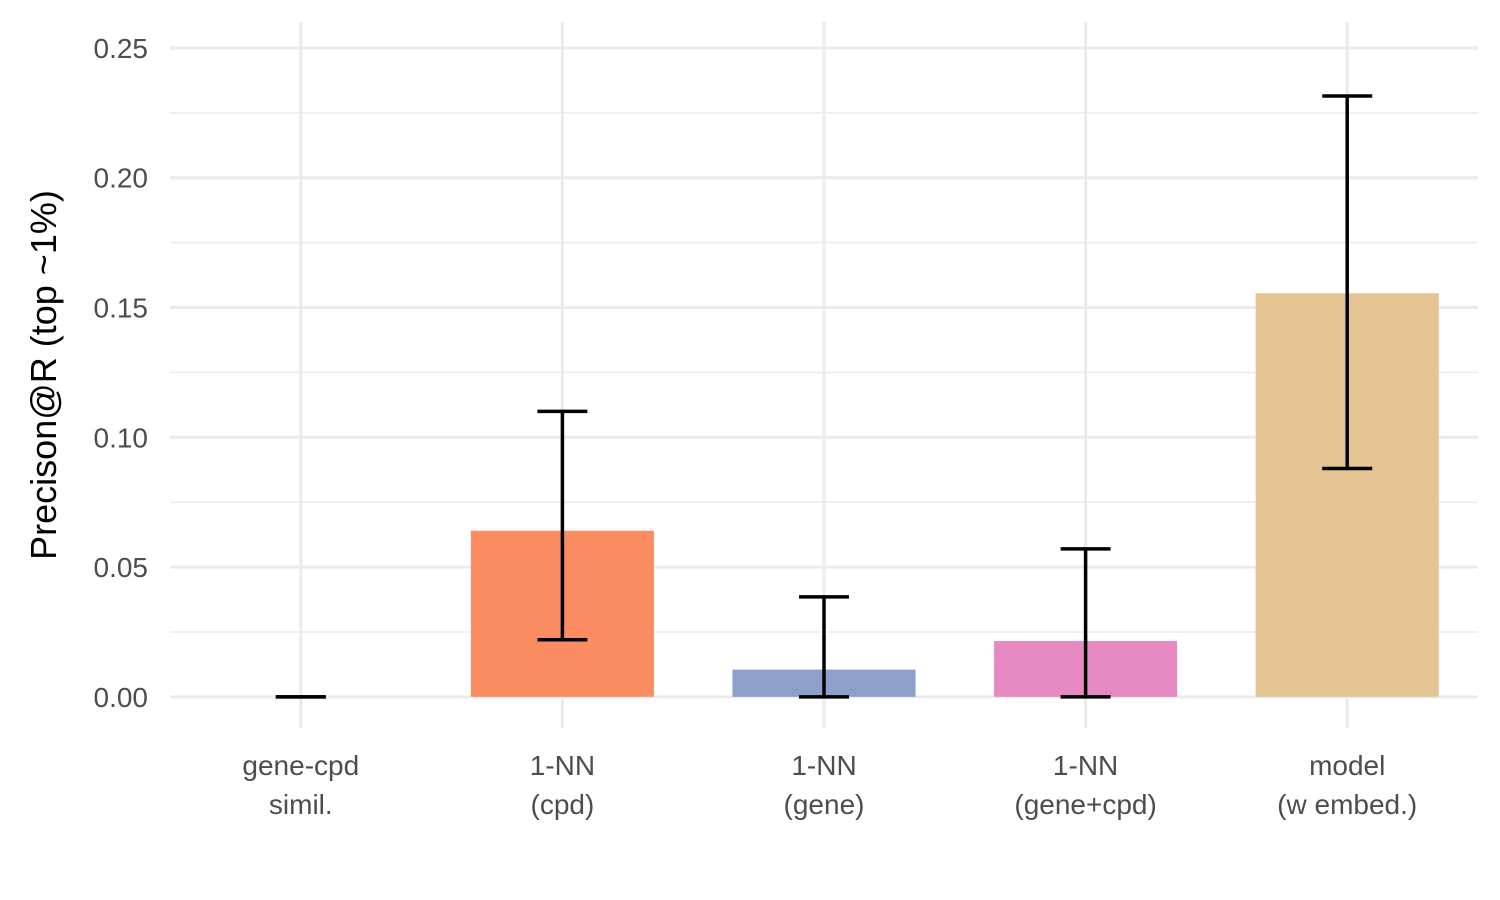 This screenshot has width=1500, height=900. What do you see at coordinates (301, 804) in the screenshot?
I see `x-tick-label-line: simil.` at bounding box center [301, 804].